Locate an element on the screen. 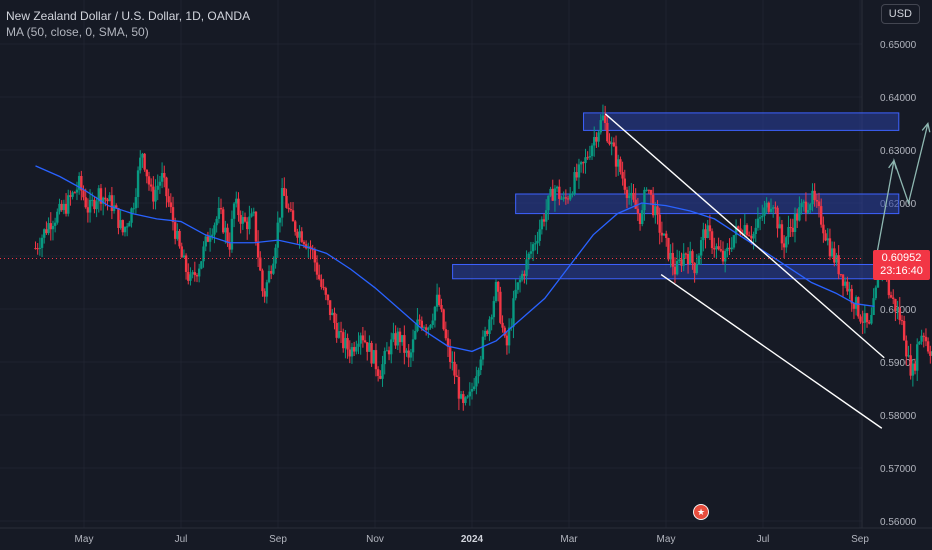 Image resolution: width=932 pixels, height=550 pixels. currency-button: USD is located at coordinates (900, 14).